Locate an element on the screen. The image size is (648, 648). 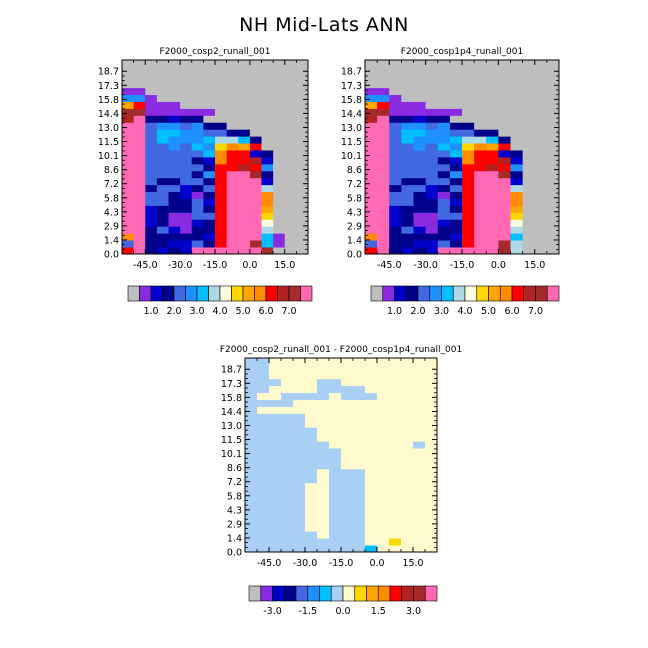
y-tick-label: 5.8 is located at coordinates (354, 198).